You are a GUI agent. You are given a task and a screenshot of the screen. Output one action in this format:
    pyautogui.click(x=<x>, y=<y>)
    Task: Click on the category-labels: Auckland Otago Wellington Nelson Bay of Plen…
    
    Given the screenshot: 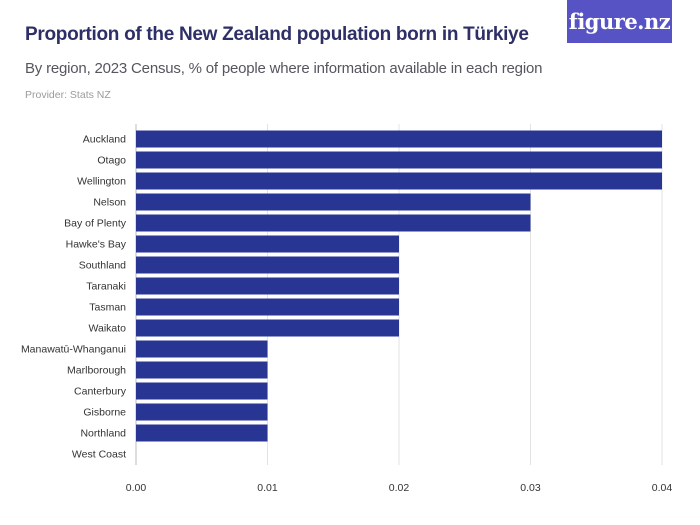 What is the action you would take?
    pyautogui.click(x=74, y=297)
    